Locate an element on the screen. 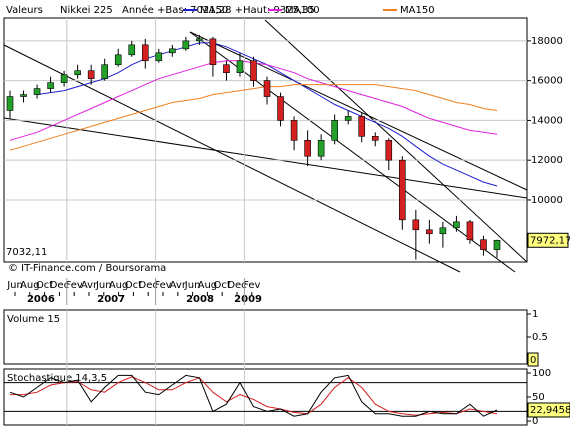 This screenshot has height=430, width=570. last-close-box is located at coordinates (548, 240).